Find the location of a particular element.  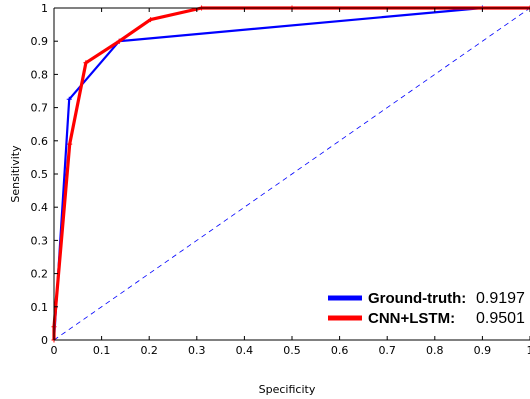

y-tick-label-7: 0.7 is located at coordinates (40, 108).